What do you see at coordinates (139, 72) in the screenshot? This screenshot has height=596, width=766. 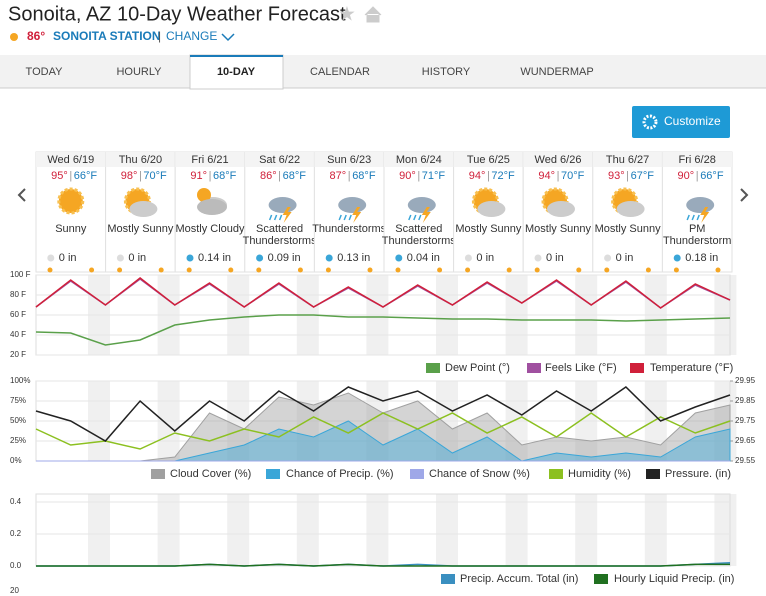 I see `tab: HOURLY` at bounding box center [139, 72].